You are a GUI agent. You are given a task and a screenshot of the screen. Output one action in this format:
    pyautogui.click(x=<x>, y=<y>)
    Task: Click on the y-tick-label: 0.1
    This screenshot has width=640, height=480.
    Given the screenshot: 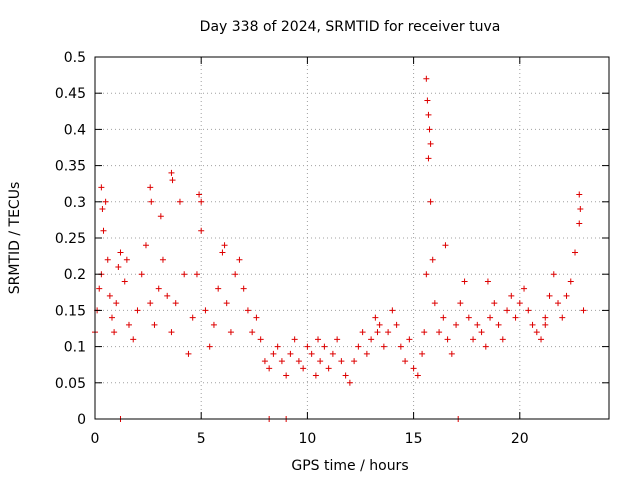 What is the action you would take?
    pyautogui.click(x=75, y=348)
    